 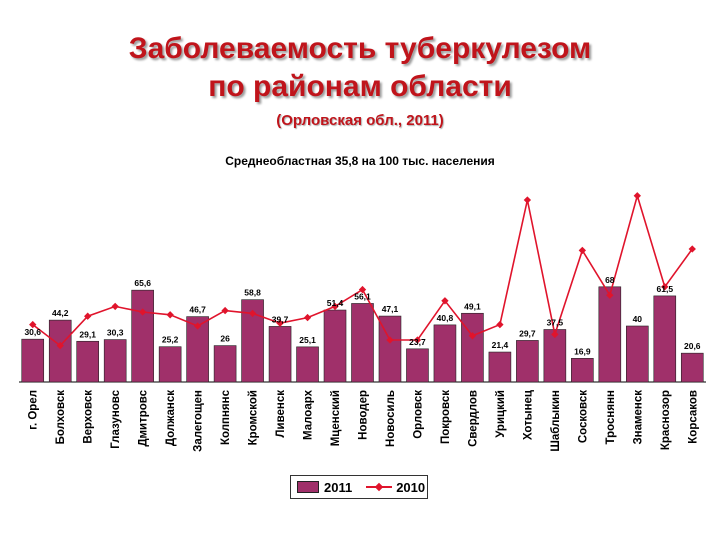 I want to click on category-label-4: Глазуновс, so click(x=116, y=418).